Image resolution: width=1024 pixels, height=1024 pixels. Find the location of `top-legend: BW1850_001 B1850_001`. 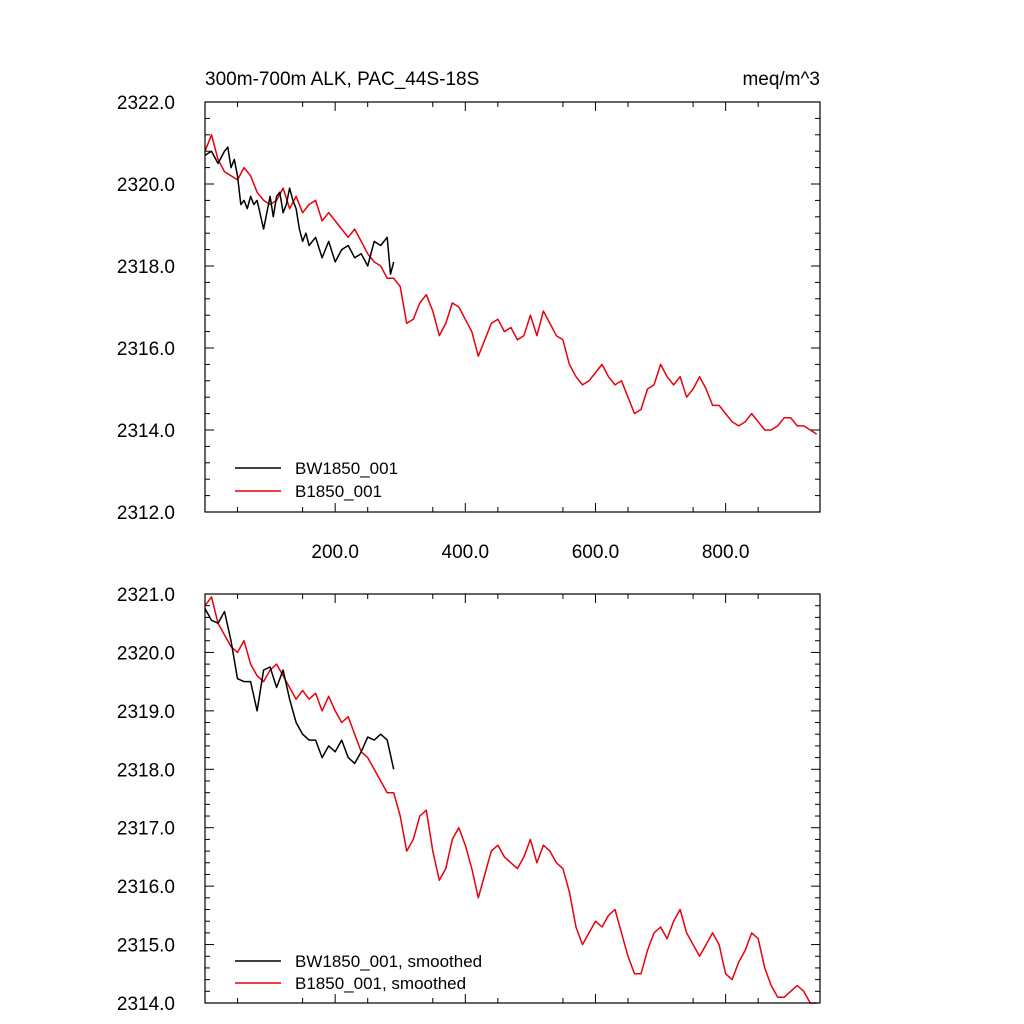

top-legend: BW1850_001 B1850_001 is located at coordinates (316, 480).